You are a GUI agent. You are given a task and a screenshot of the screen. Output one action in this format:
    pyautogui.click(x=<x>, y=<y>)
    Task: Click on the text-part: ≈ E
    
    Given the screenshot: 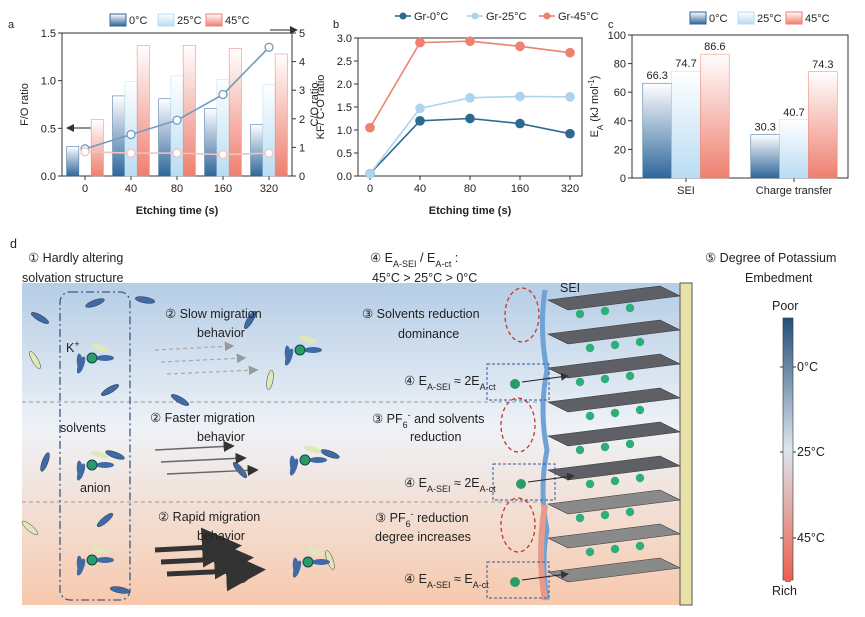 What is the action you would take?
    pyautogui.click(x=462, y=579)
    